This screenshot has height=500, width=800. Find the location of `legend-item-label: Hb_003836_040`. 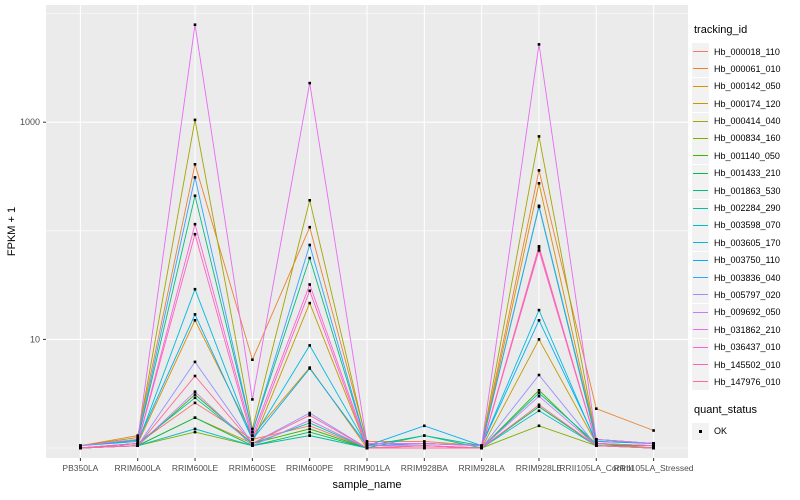

legend-item-label: Hb_003836_040 is located at coordinates (747, 277).